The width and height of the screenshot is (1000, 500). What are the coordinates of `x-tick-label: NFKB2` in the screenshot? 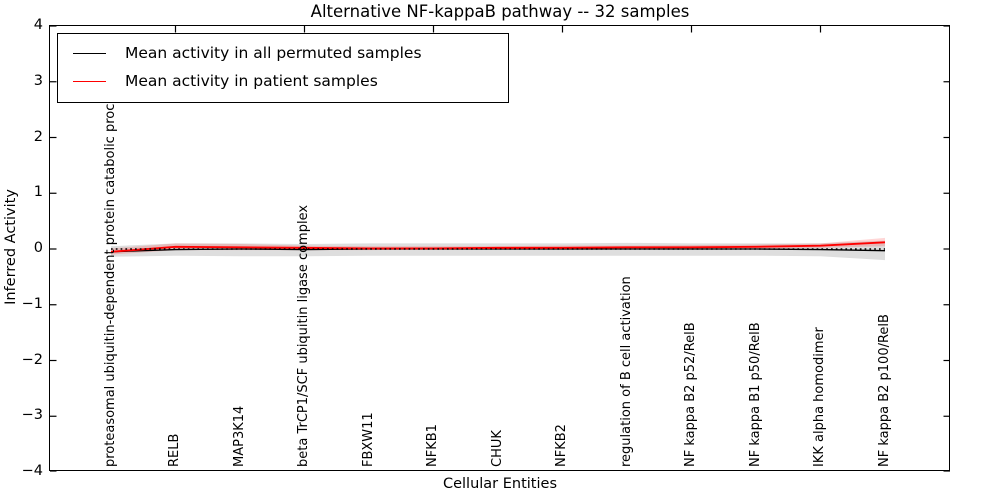 It's located at (561, 445).